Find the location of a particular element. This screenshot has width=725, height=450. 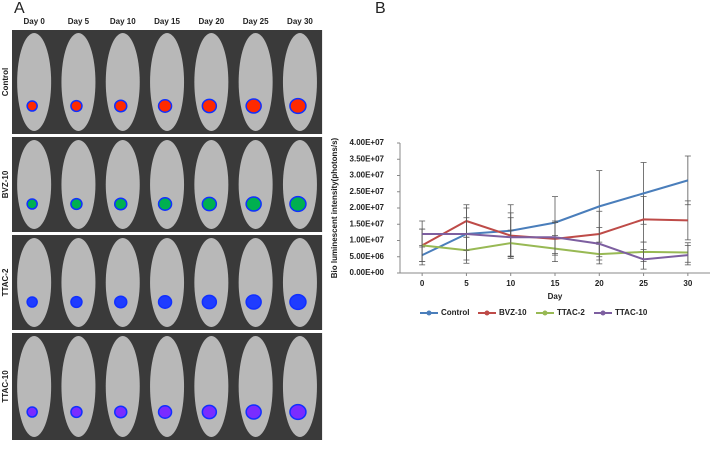

y-tick-label: 3.50E+07 is located at coordinates (367, 158).